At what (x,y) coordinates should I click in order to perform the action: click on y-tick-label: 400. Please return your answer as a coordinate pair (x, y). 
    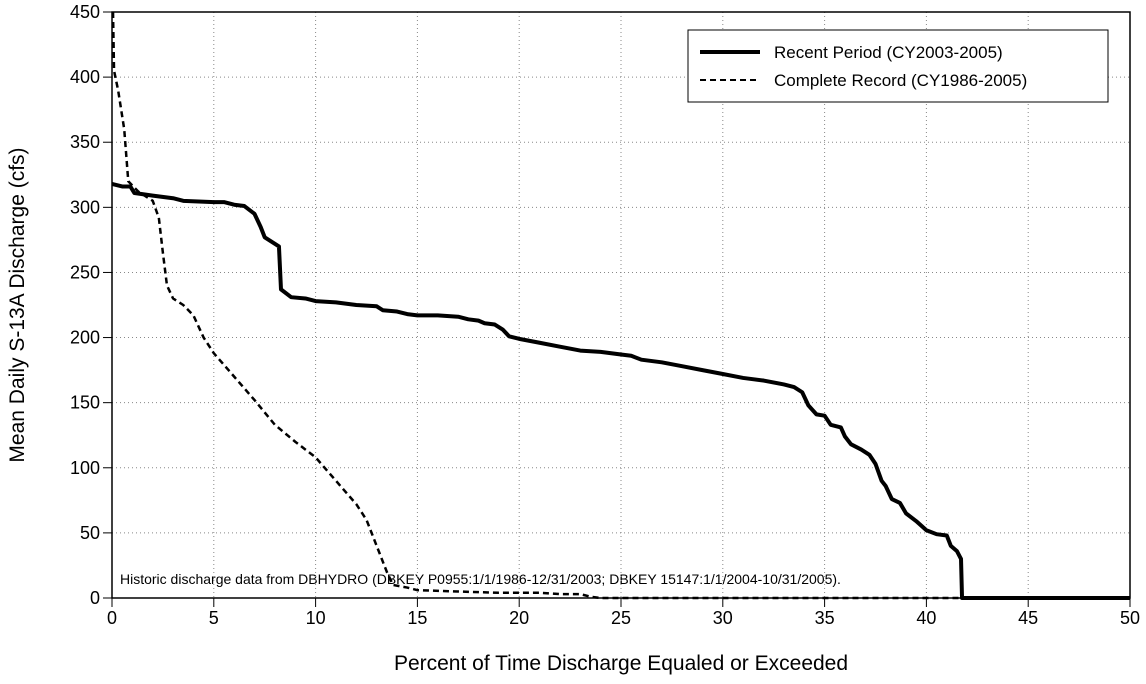
    Looking at the image, I should click on (85, 77).